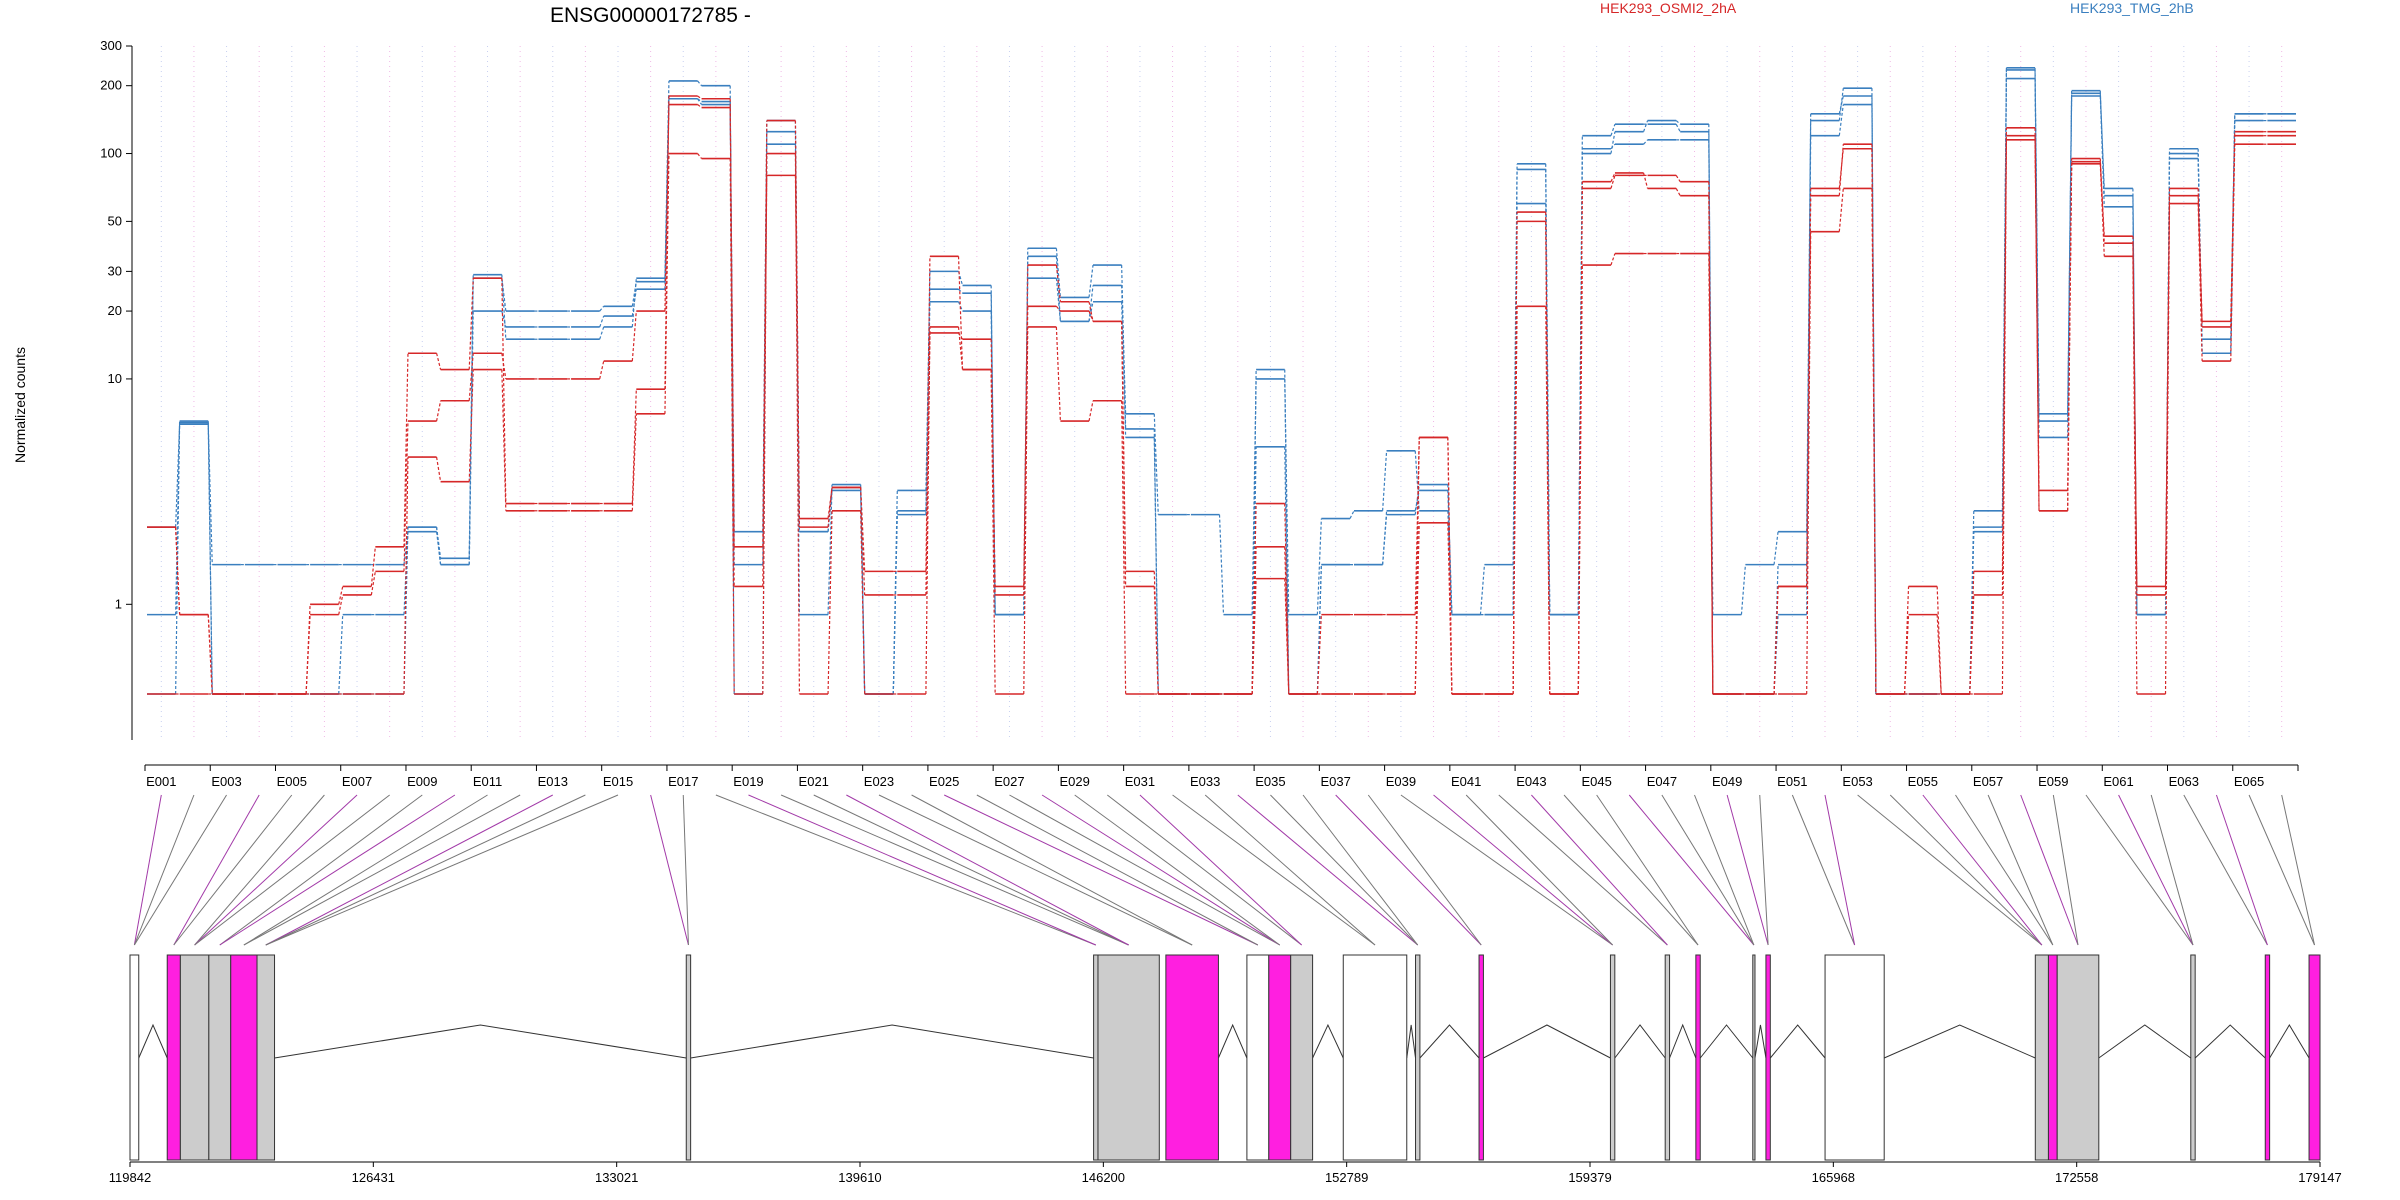 This screenshot has height=1200, width=2400. What do you see at coordinates (130, 1177) in the screenshot?
I see `genome-tick-label: 119842` at bounding box center [130, 1177].